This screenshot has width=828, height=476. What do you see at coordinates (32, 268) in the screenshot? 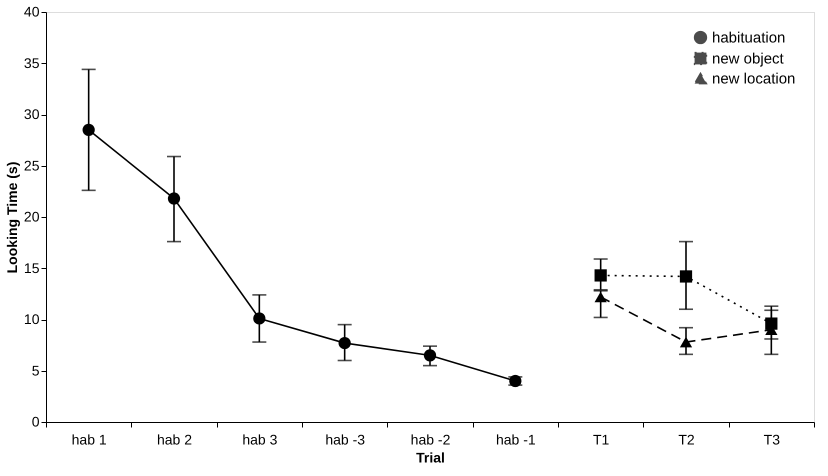
I see `y-tick-label: 15` at bounding box center [32, 268].